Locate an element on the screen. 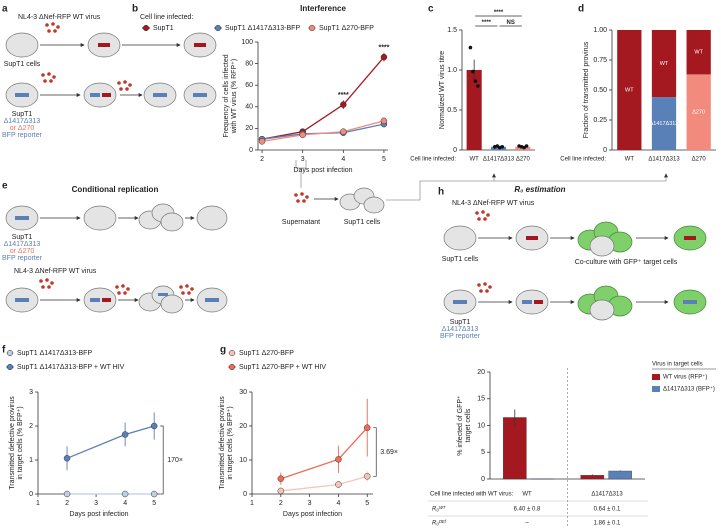 The height and width of the screenshot is (530, 721). y-tick-label: 0.50 is located at coordinates (600, 90).